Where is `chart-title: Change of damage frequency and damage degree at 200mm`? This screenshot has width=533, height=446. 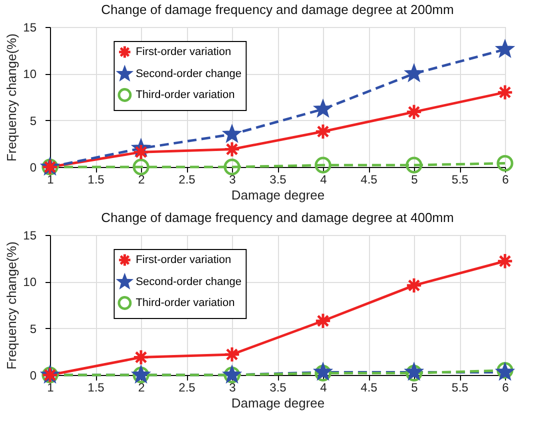 chart-title: Change of damage frequency and damage degree at 200mm is located at coordinates (277, 9).